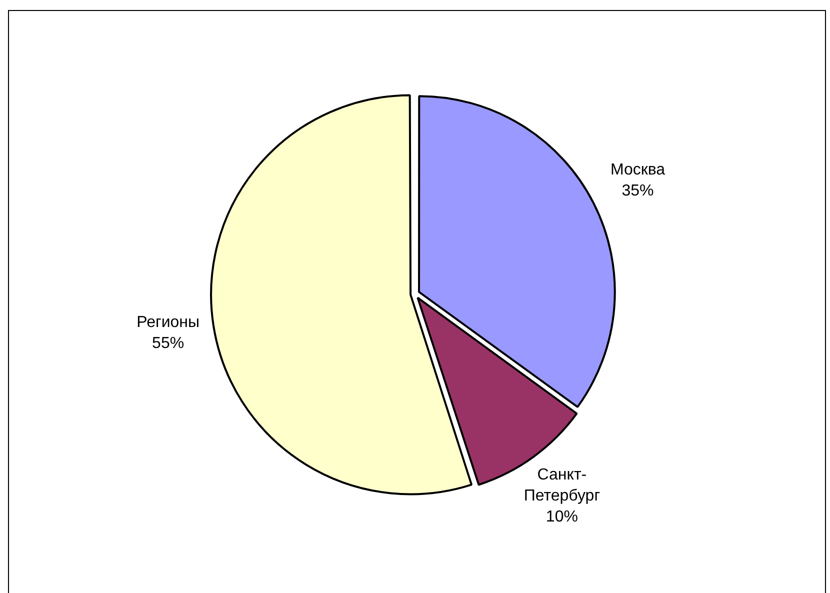  Describe the element at coordinates (638, 191) in the screenshot. I see `data-label: 35%` at that location.